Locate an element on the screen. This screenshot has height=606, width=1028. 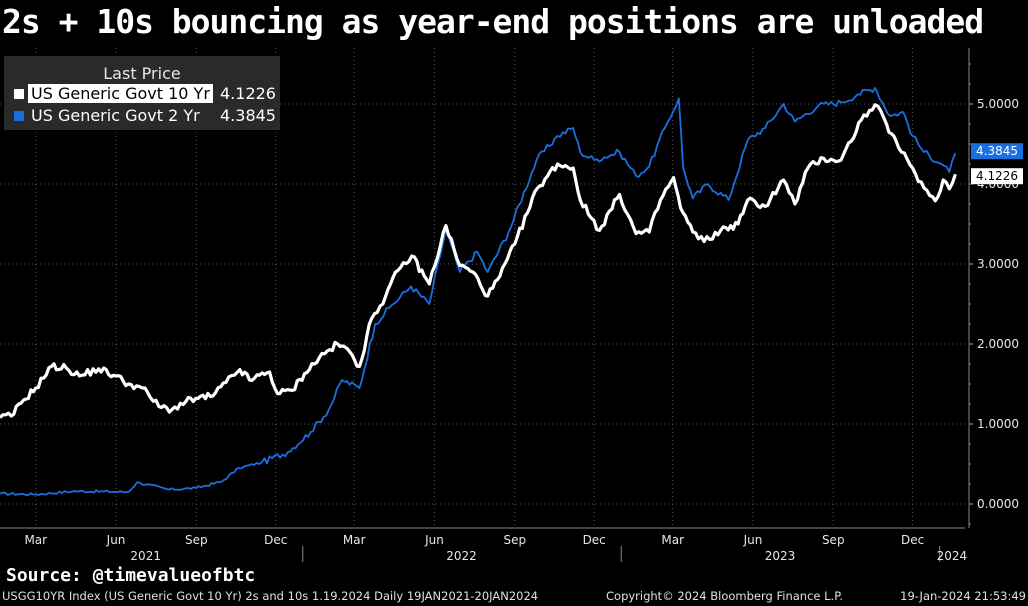
legend-item-2yr: US Generic Govt 2 Yr 4.3845 is located at coordinates (145, 115).